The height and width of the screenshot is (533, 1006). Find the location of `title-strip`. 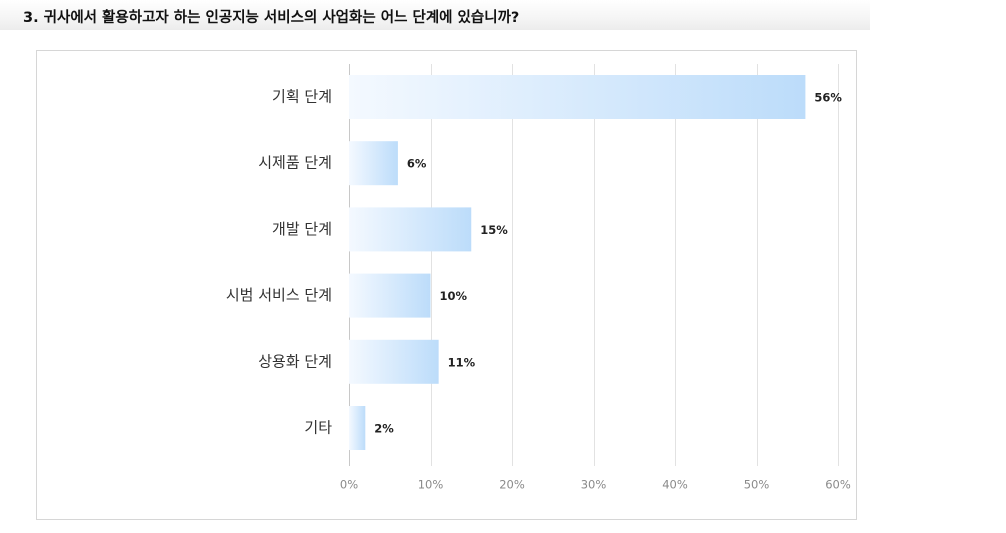

title-strip is located at coordinates (435, 15).